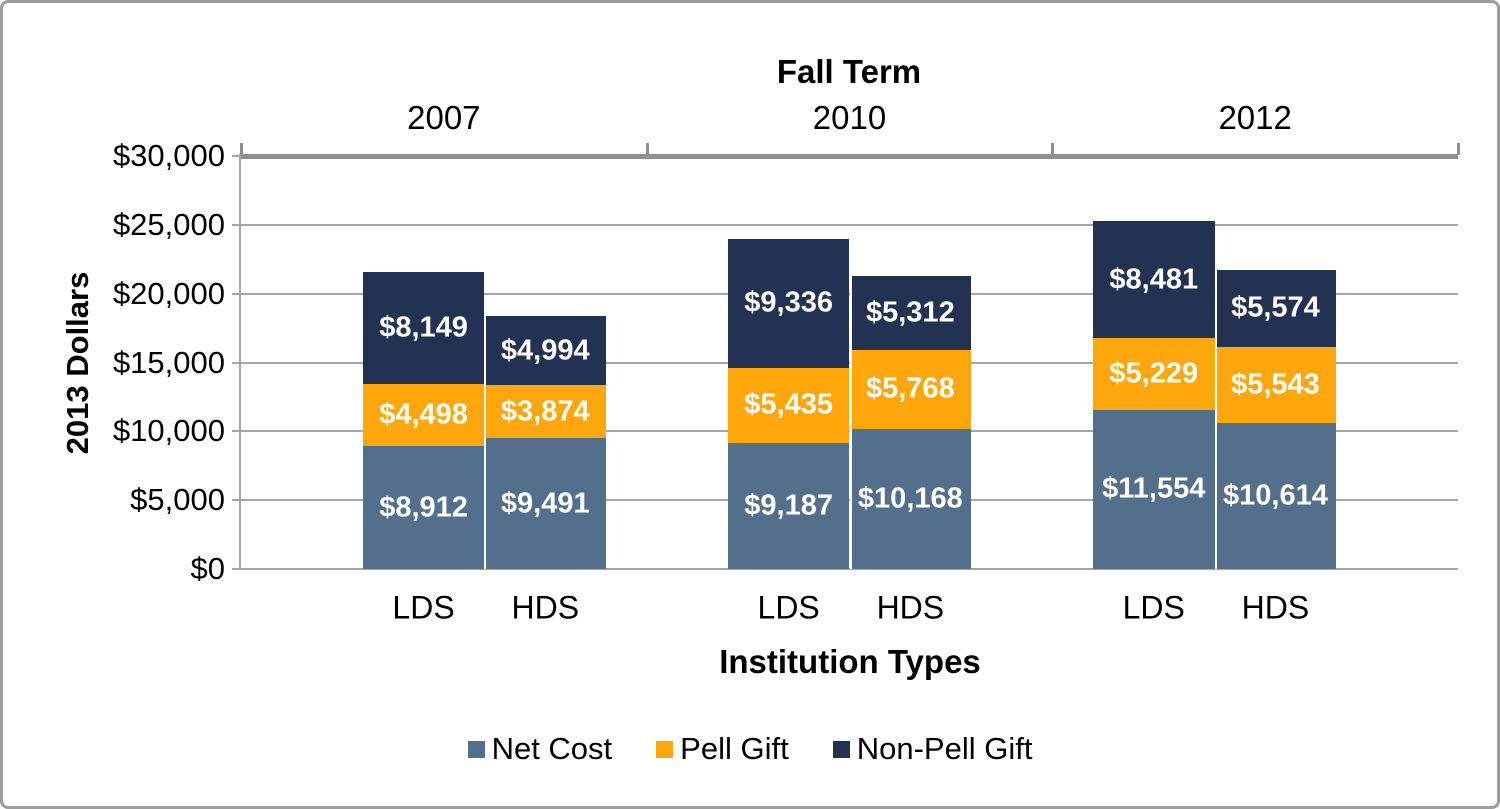  Describe the element at coordinates (168, 293) in the screenshot. I see `y-tick-label: $20,000` at that location.